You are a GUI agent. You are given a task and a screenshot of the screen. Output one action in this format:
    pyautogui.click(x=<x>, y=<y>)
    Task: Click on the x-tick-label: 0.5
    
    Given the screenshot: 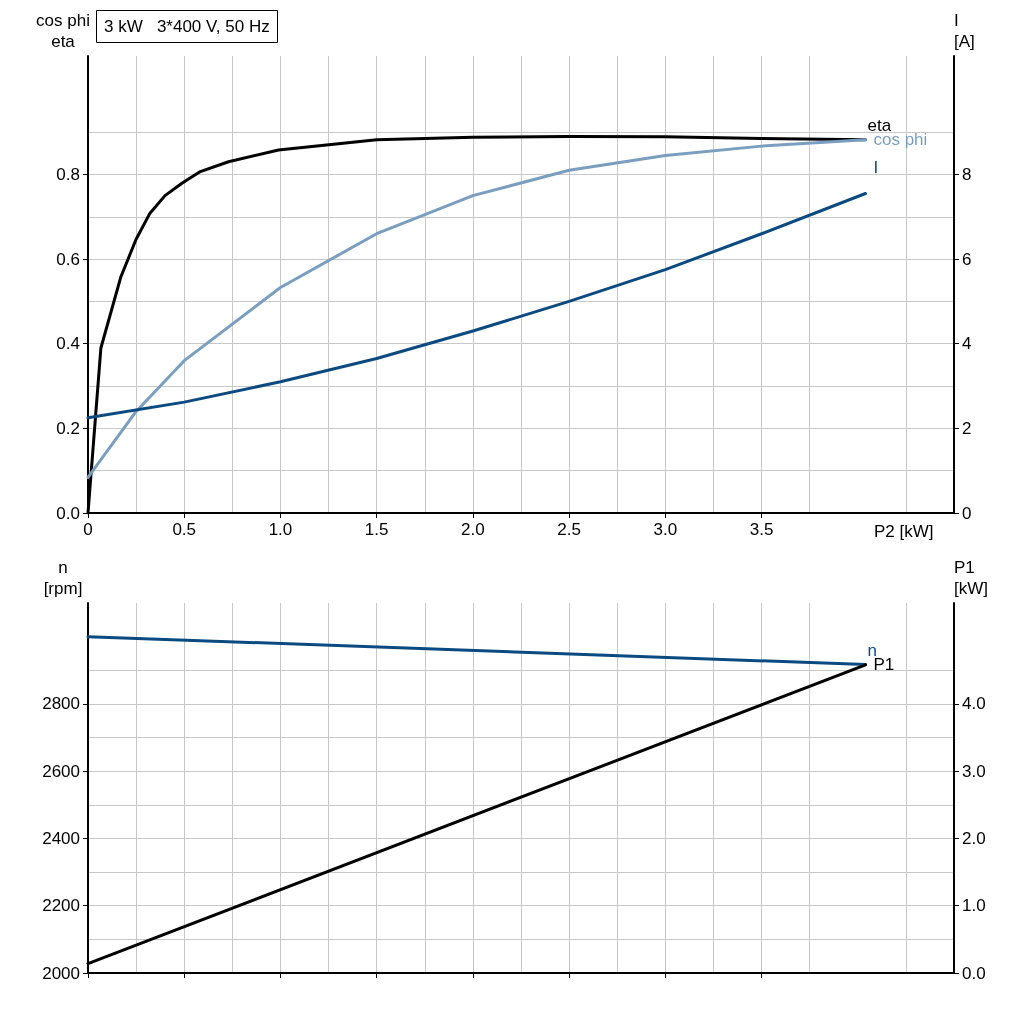 What is the action you would take?
    pyautogui.click(x=184, y=529)
    